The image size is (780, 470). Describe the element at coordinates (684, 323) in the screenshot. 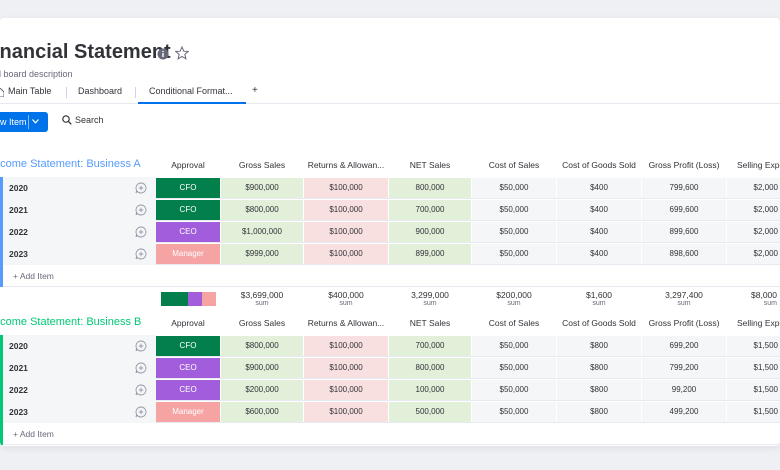

I see `column-header-gross-profit: Gross Profit (Loss)` at that location.